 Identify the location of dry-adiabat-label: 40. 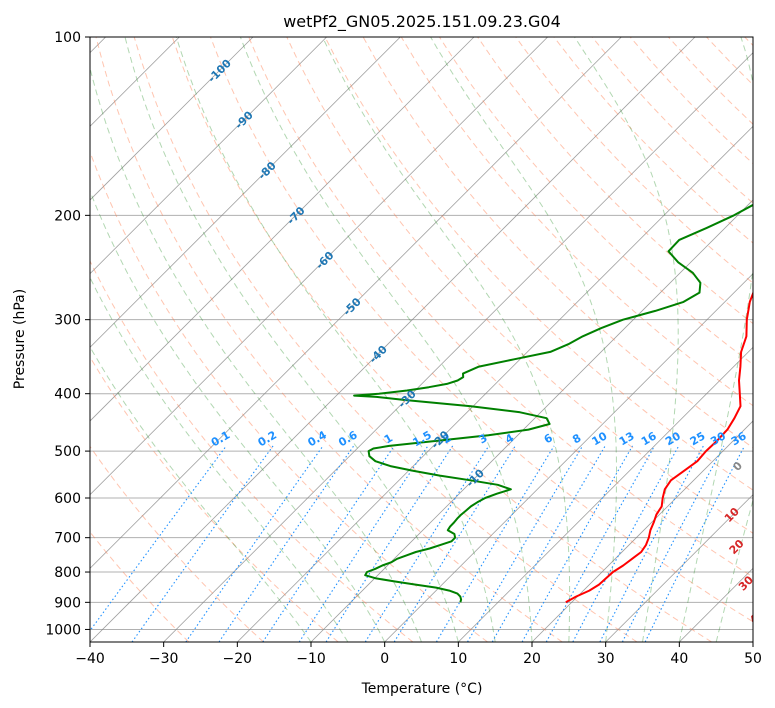
(757, 616).